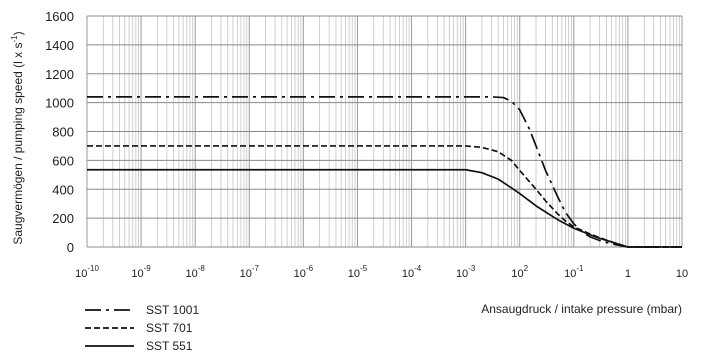 The height and width of the screenshot is (355, 702). Describe the element at coordinates (195, 272) in the screenshot. I see `x-tick-label: 10⁻⁸` at that location.